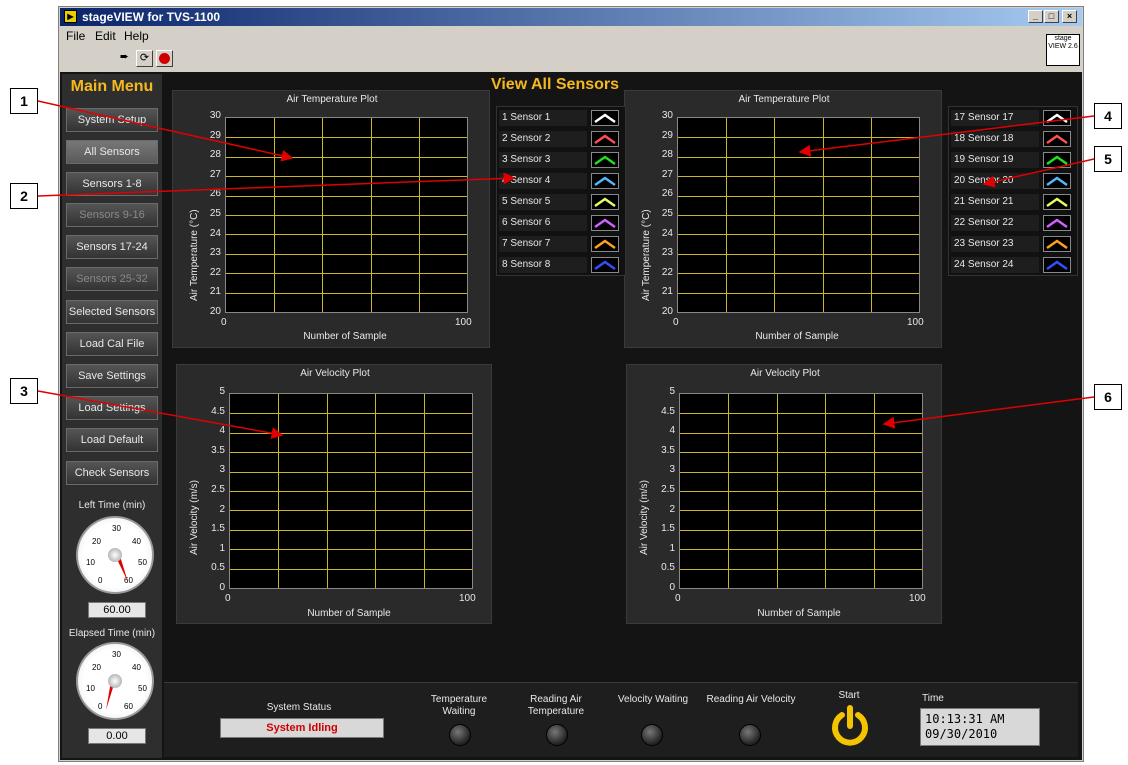 The height and width of the screenshot is (765, 1128). Describe the element at coordinates (784, 99) in the screenshot. I see `plot-title: Air Temperature Plot` at that location.